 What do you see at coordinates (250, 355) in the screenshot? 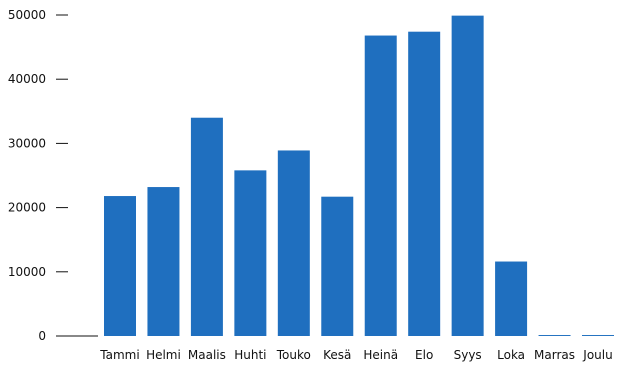
I see `x-tick-label: Huhti` at bounding box center [250, 355].